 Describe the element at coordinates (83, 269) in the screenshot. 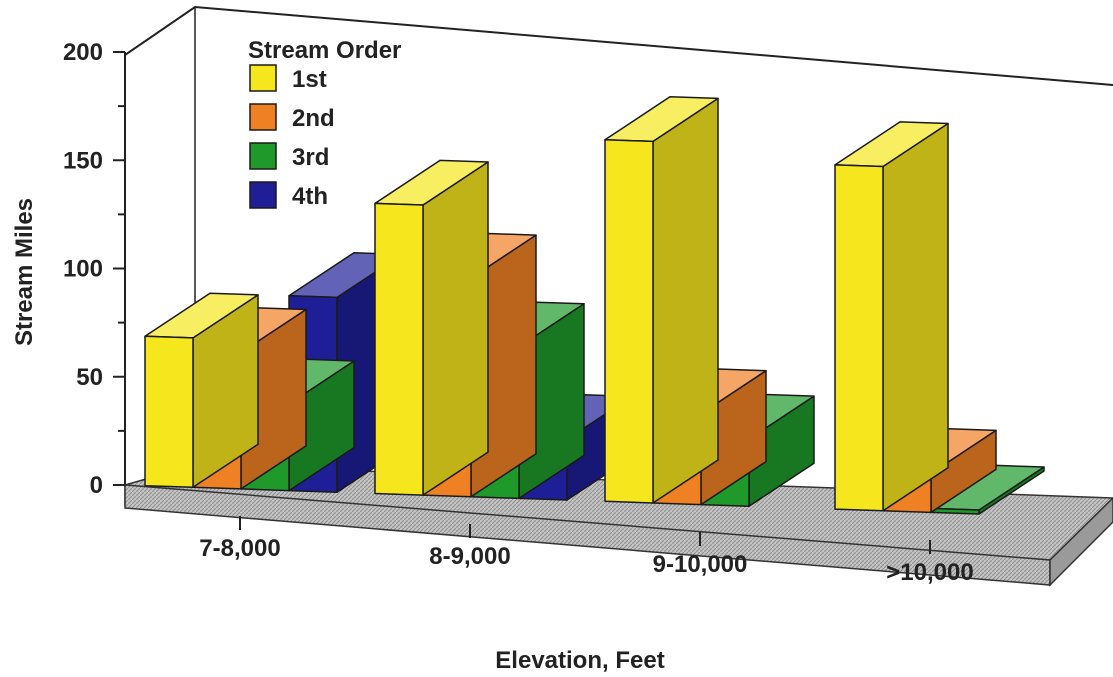

I see `y-tick-label: 100` at that location.